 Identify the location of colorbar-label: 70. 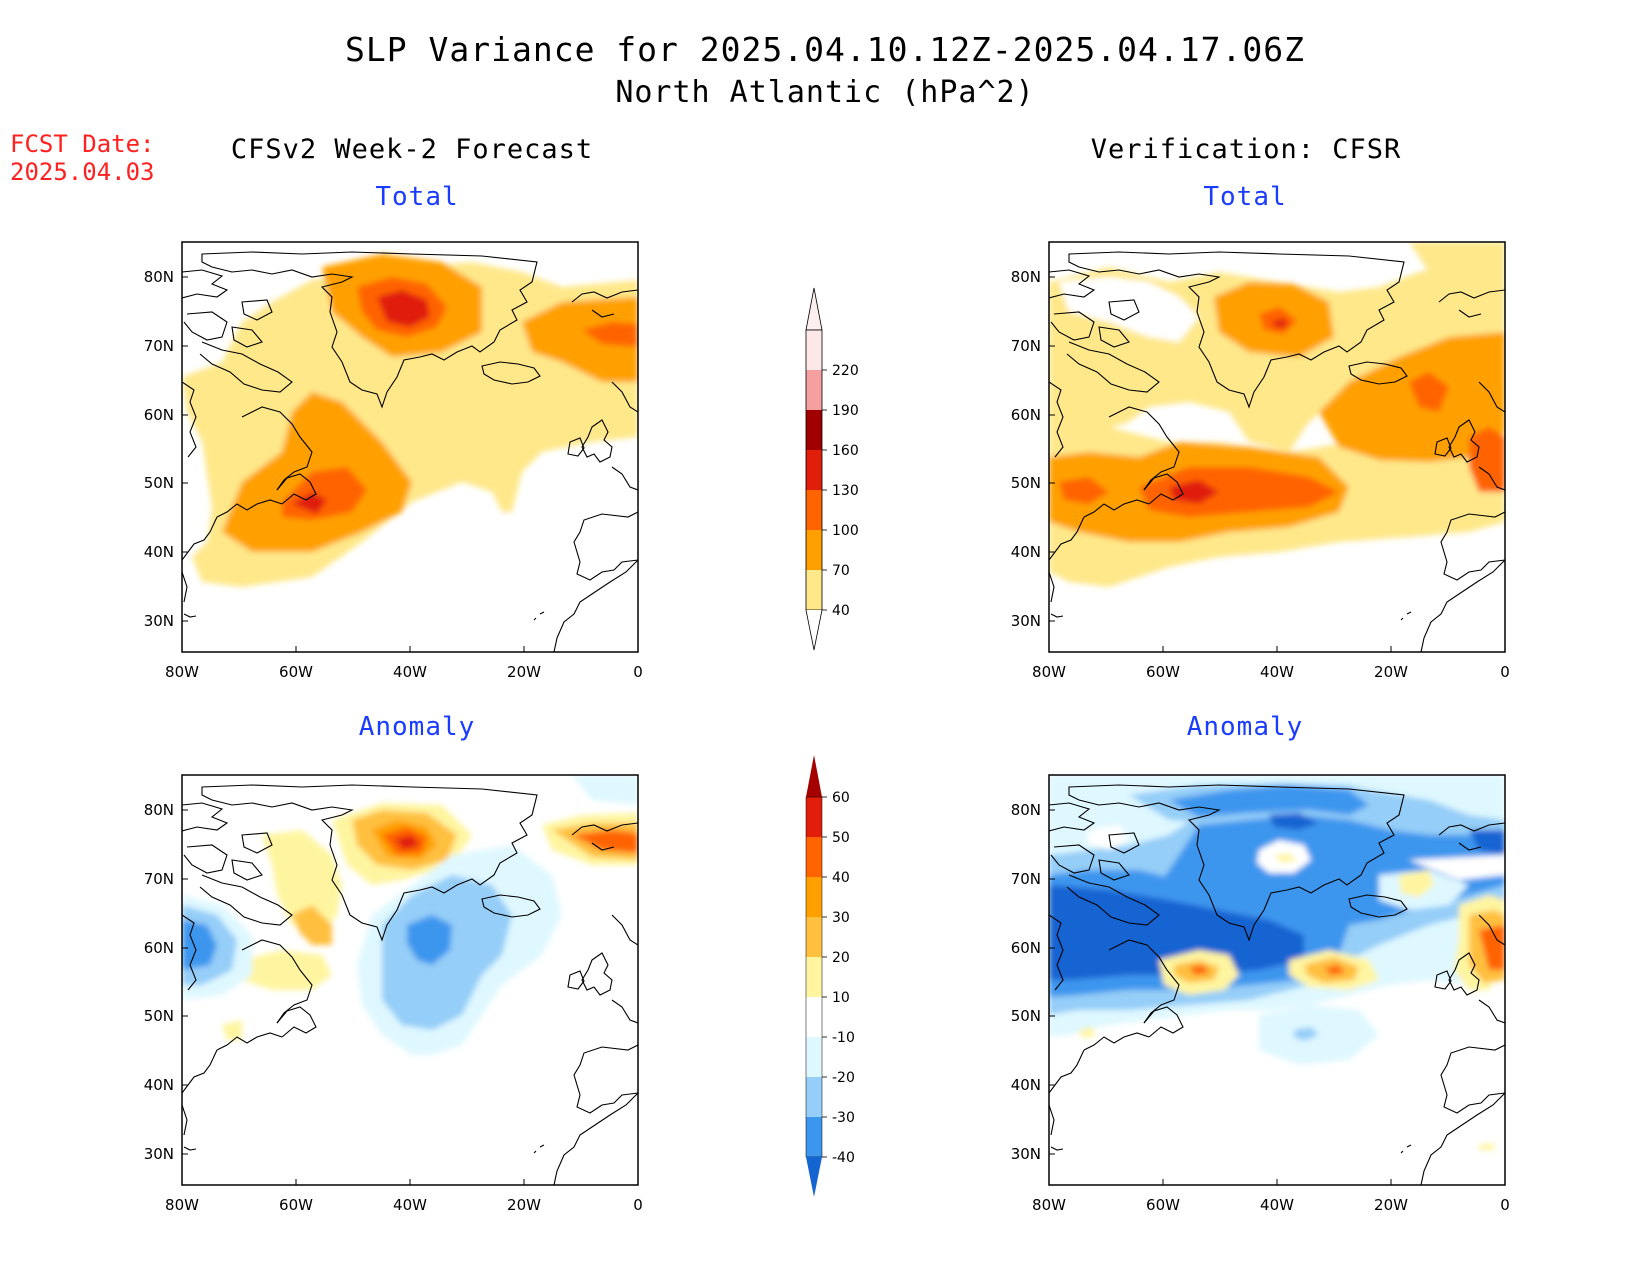
(841, 571).